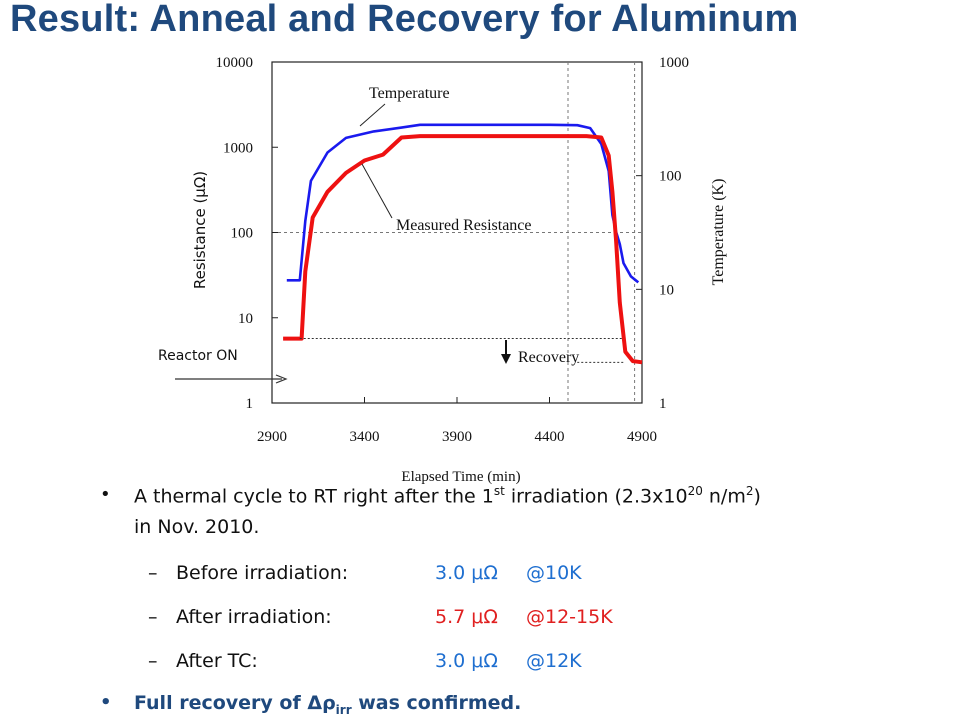 Image resolution: width=960 pixels, height=720 pixels. What do you see at coordinates (596, 496) in the screenshot?
I see `bullet-1-text-mid: irradiation (2.3x10` at bounding box center [596, 496].